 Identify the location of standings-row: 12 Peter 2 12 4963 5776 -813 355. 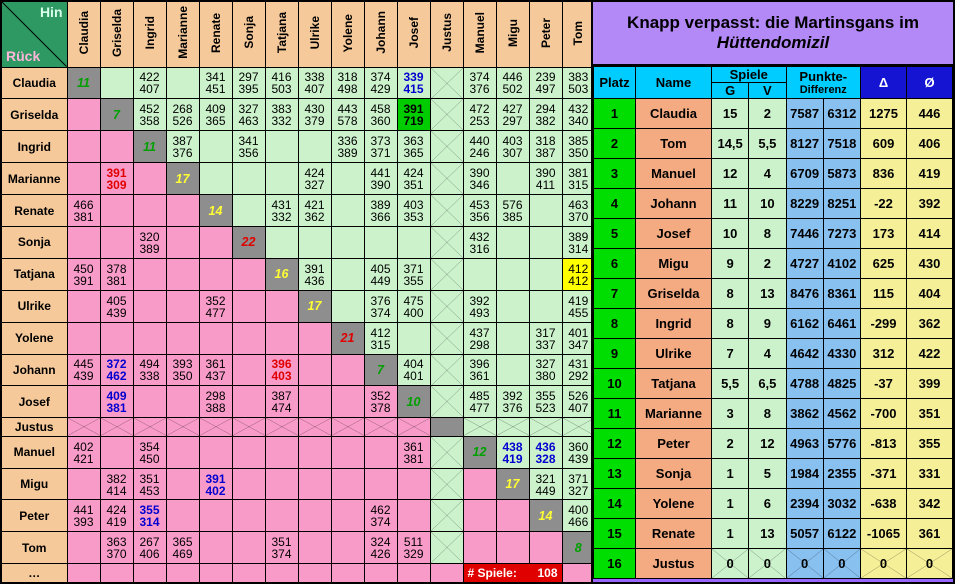
(773, 443).